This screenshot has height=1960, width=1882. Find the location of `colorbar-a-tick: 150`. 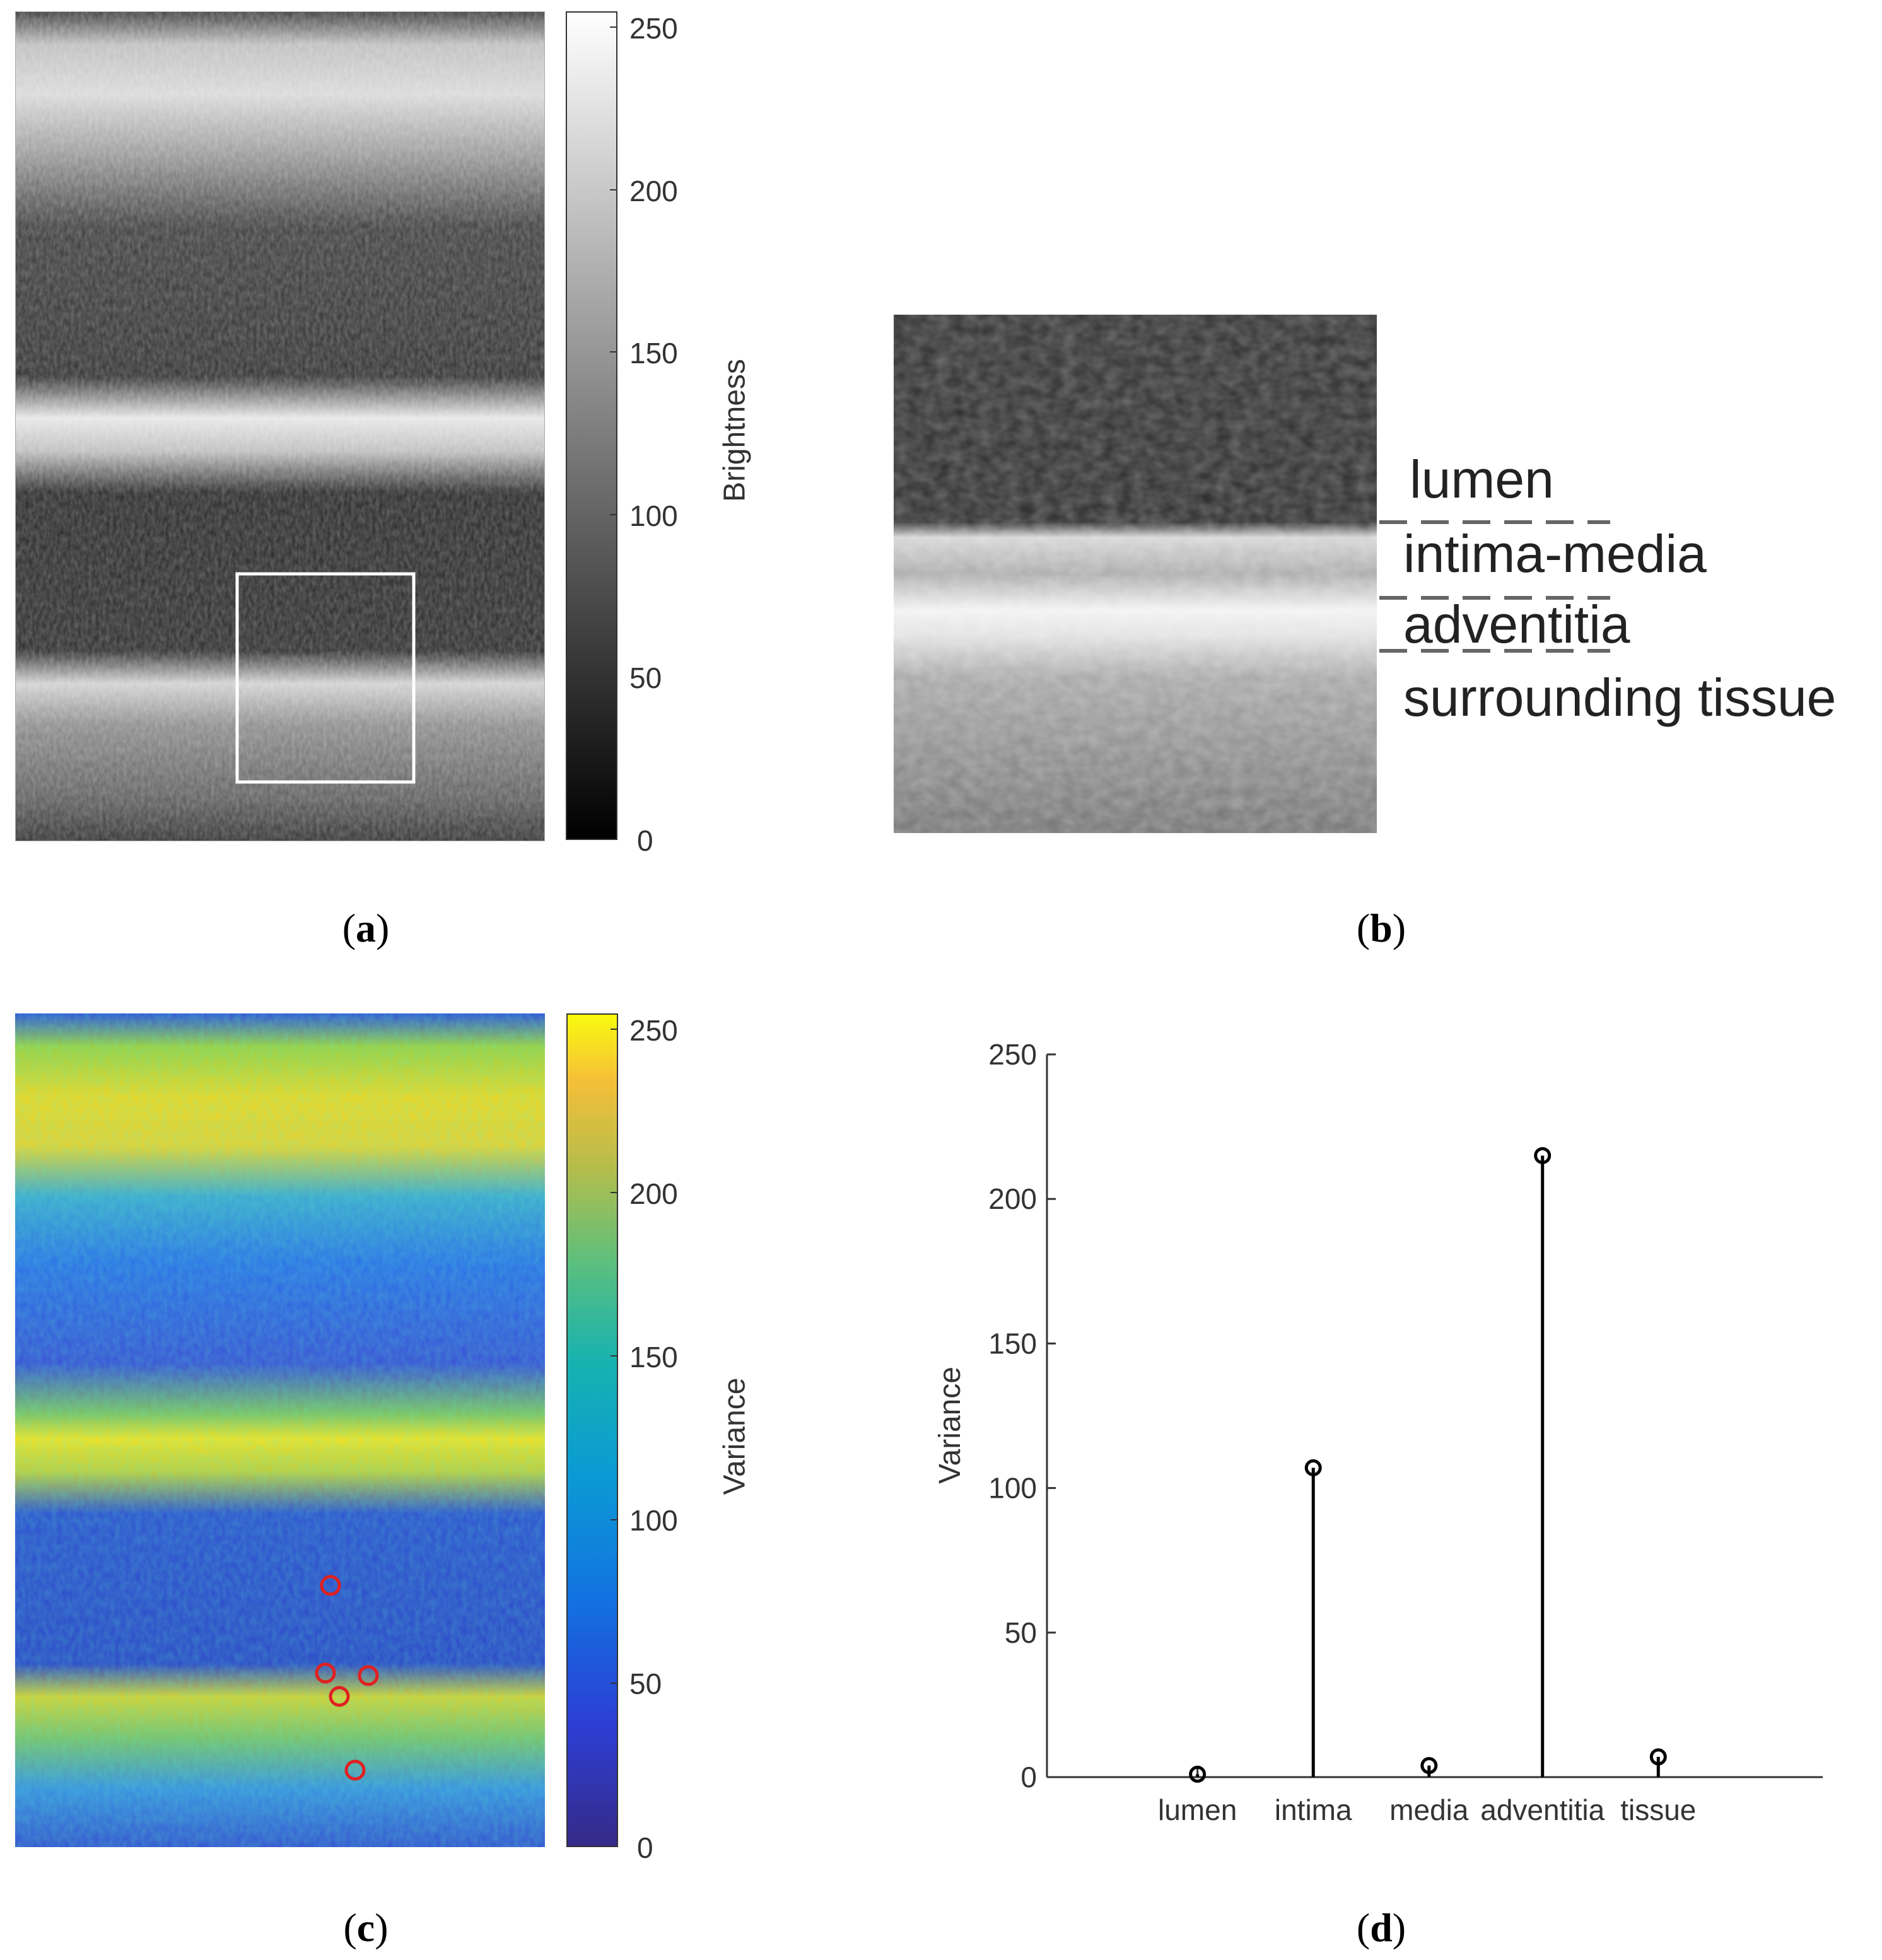

colorbar-a-tick: 150 is located at coordinates (654, 353).